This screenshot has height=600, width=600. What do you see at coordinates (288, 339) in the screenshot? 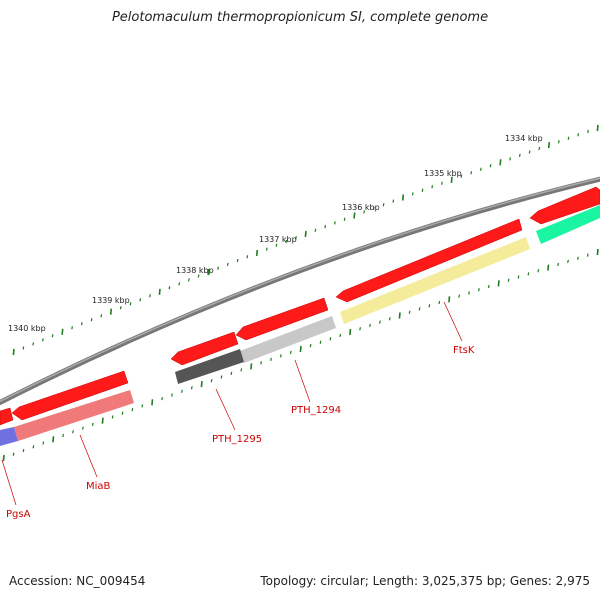
I see `feature-pth1294-grey` at bounding box center [288, 339].